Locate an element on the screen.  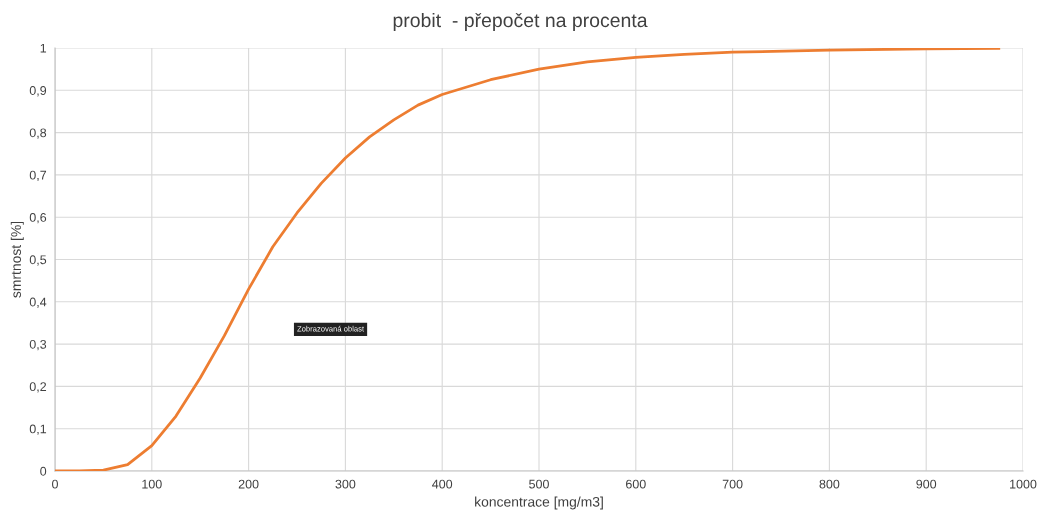
y-tick-label: 0,8 is located at coordinates (38, 133).